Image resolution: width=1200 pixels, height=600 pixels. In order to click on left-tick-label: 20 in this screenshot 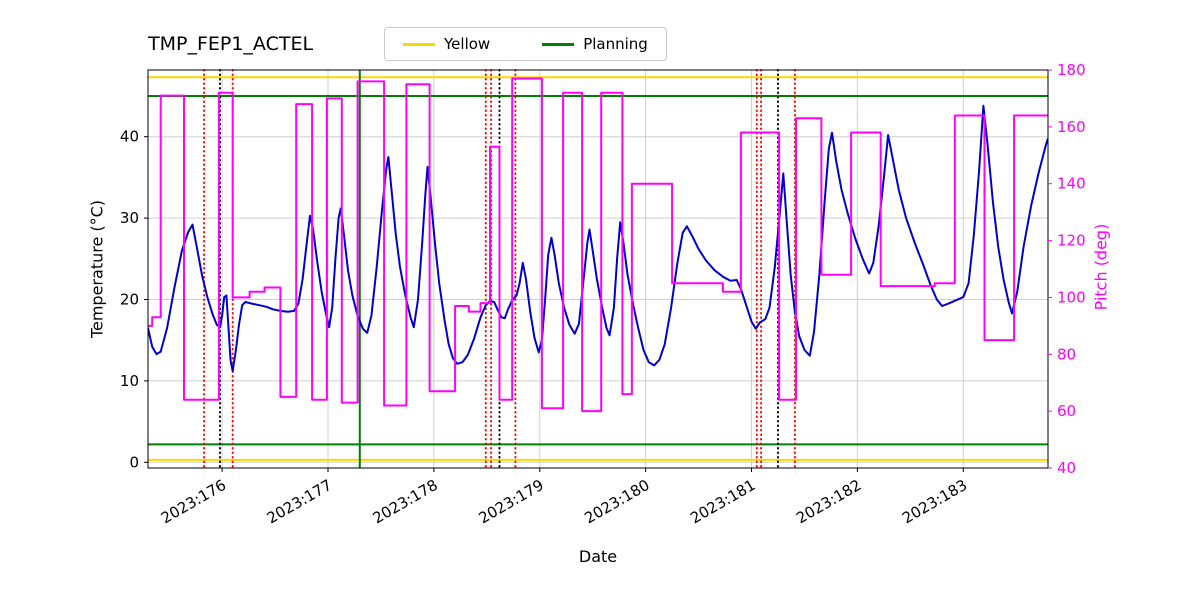, I will do `click(129, 300)`.